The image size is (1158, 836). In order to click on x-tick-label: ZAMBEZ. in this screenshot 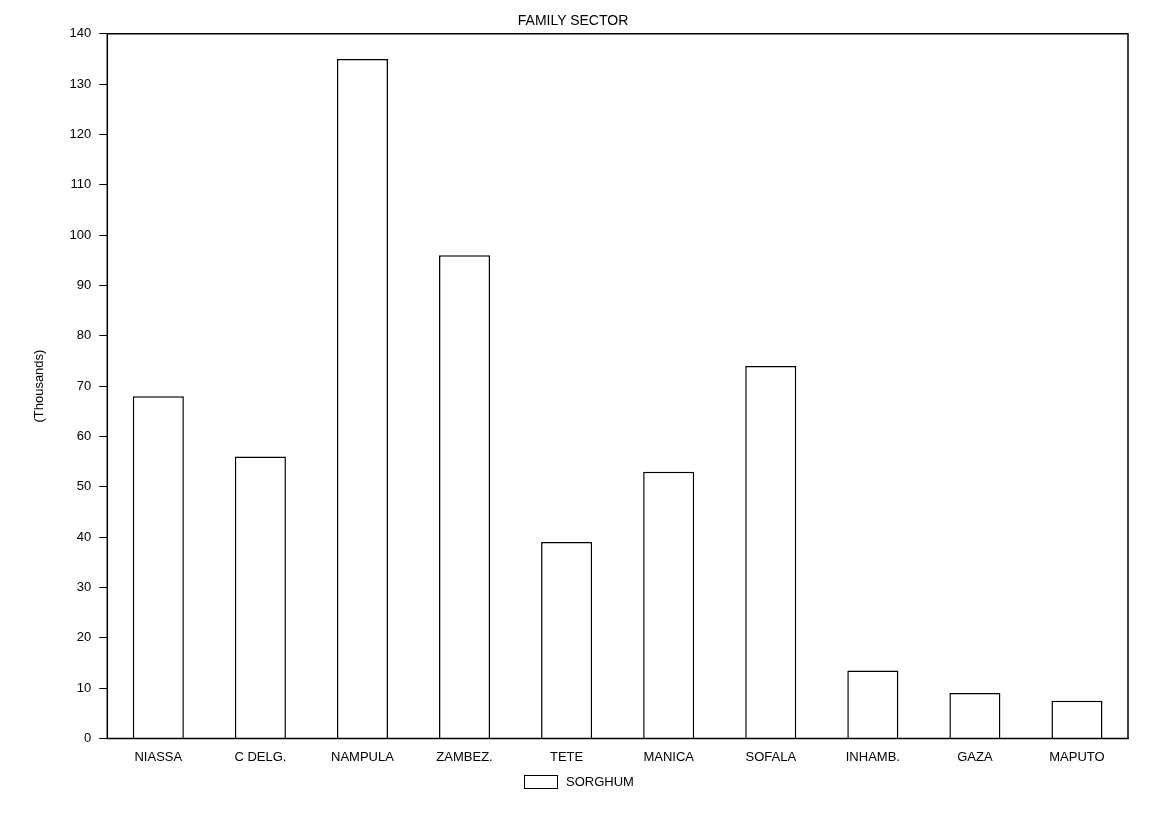, I will do `click(464, 756)`.